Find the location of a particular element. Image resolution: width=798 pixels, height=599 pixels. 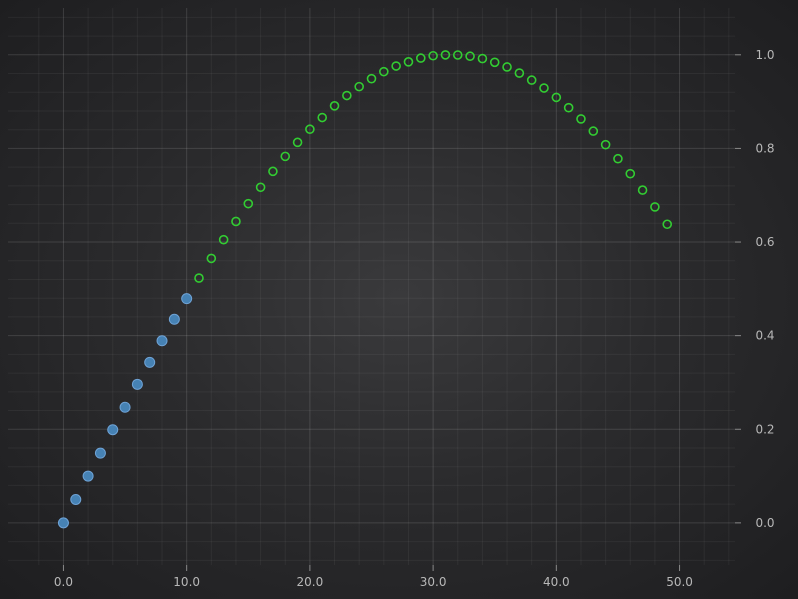

y-tick-label: 1.0 is located at coordinates (764, 55).